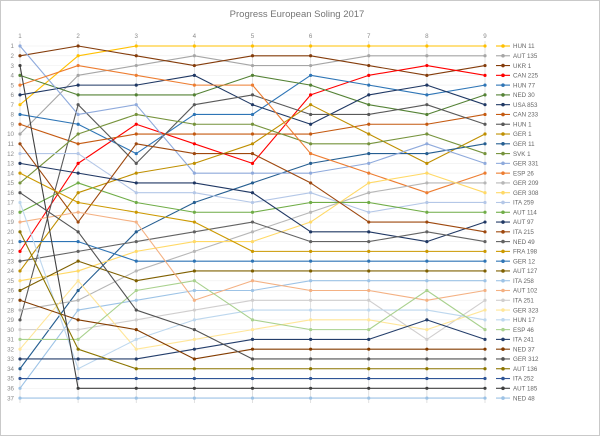 This screenshot has height=436, width=600. I want to click on legend-label: ITA 252, so click(523, 379).